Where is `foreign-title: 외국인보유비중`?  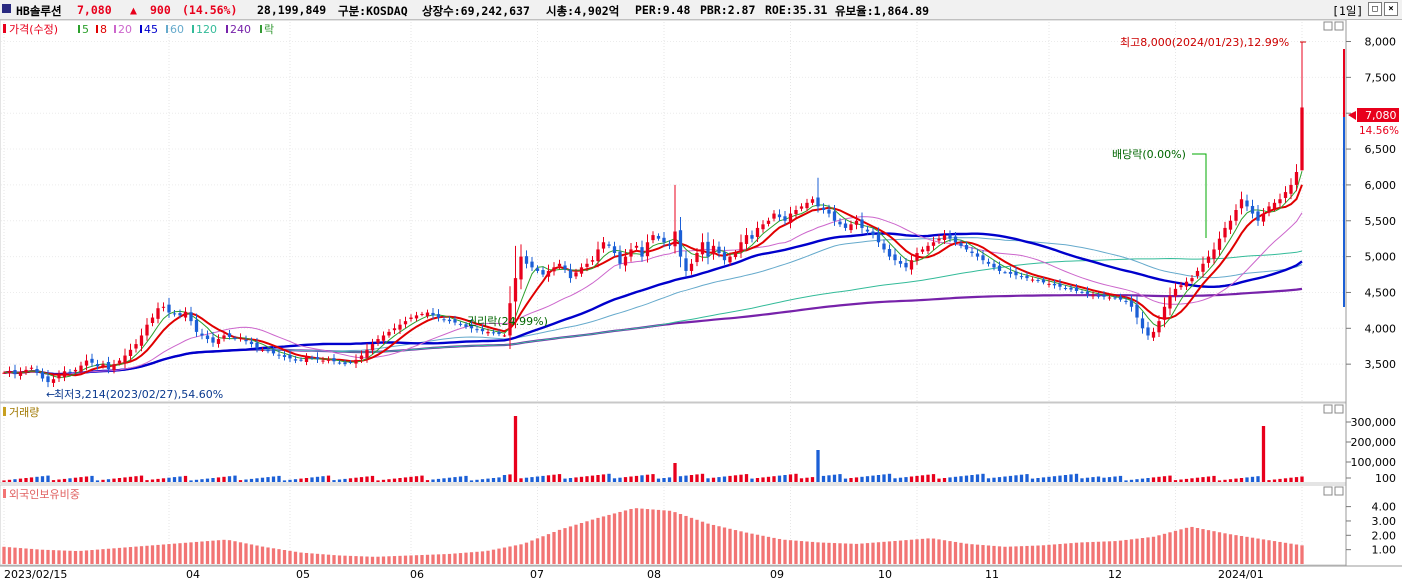
foreign-title: 외국인보유비중 is located at coordinates (44, 494).